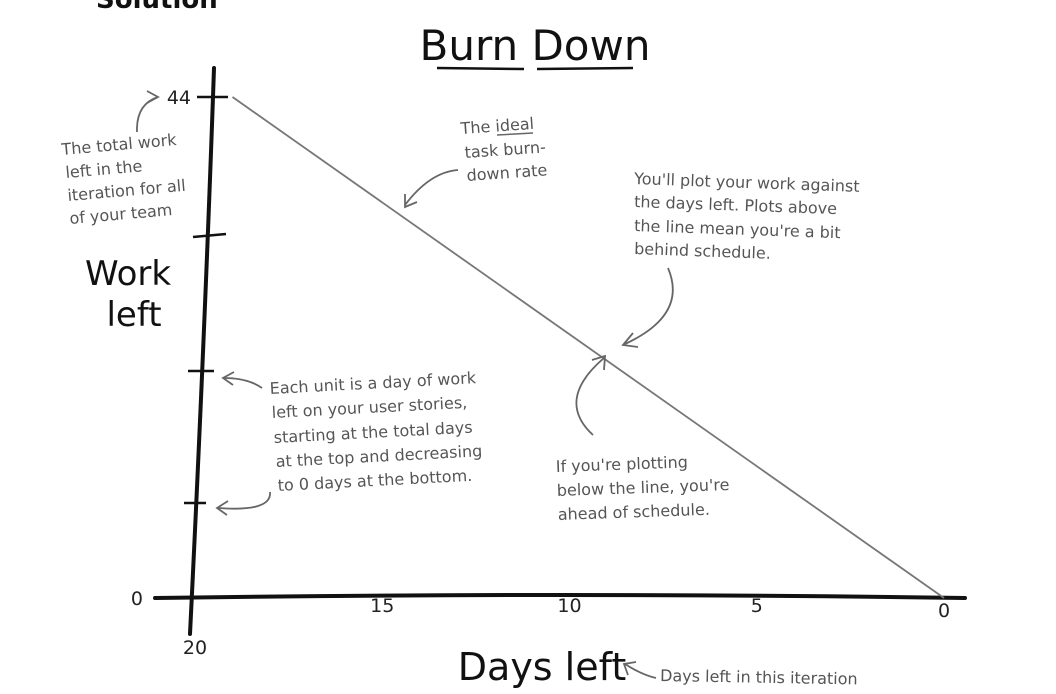  I want to click on annotation-total-work-line: left in the, so click(104, 169).